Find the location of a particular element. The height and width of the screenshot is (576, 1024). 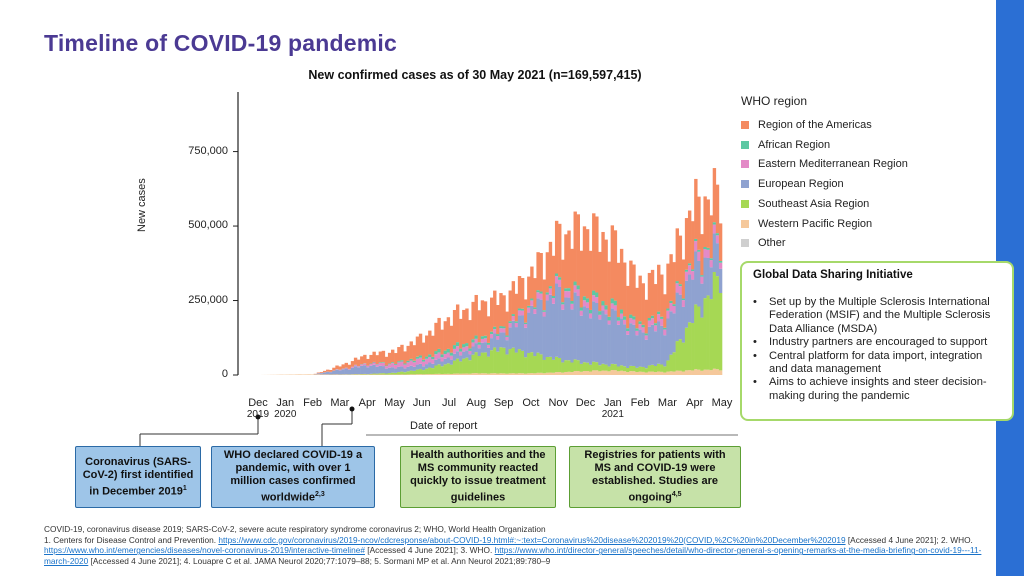

event-ref: 4,5 is located at coordinates (676, 495).